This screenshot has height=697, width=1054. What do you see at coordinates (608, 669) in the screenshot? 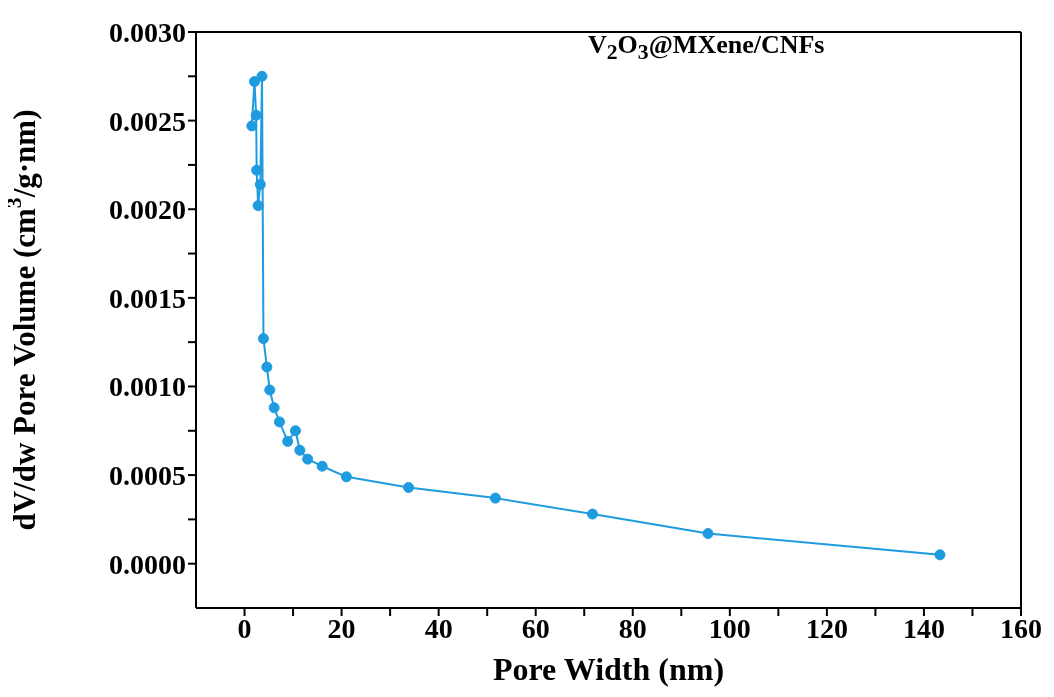
I see `x-axis-title: Pore Width (nm)` at bounding box center [608, 669].